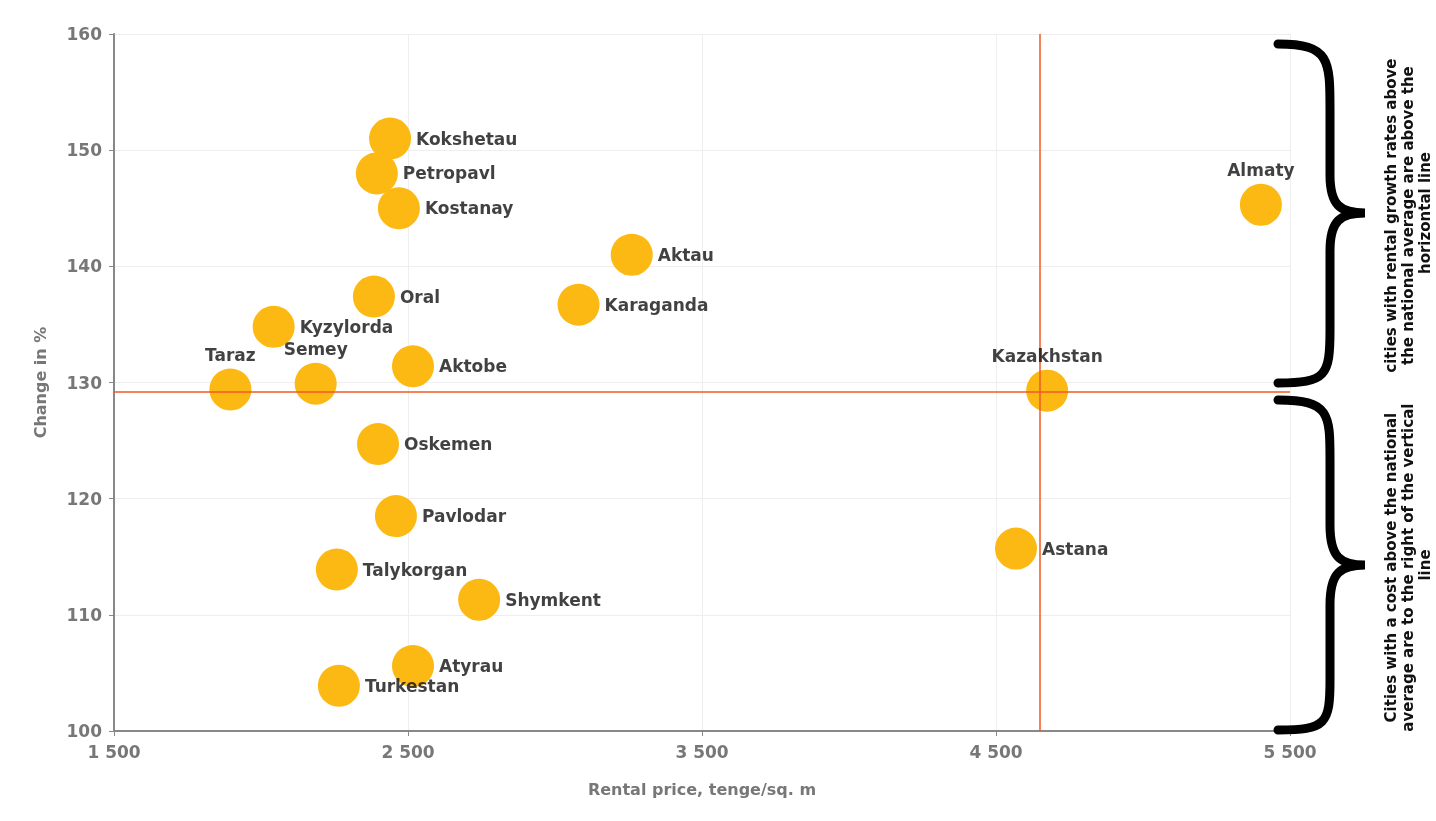 This screenshot has width=1436, height=821. I want to click on text: Cities with a cost above the national average are to the right of the vertical line, so click(1408, 565).